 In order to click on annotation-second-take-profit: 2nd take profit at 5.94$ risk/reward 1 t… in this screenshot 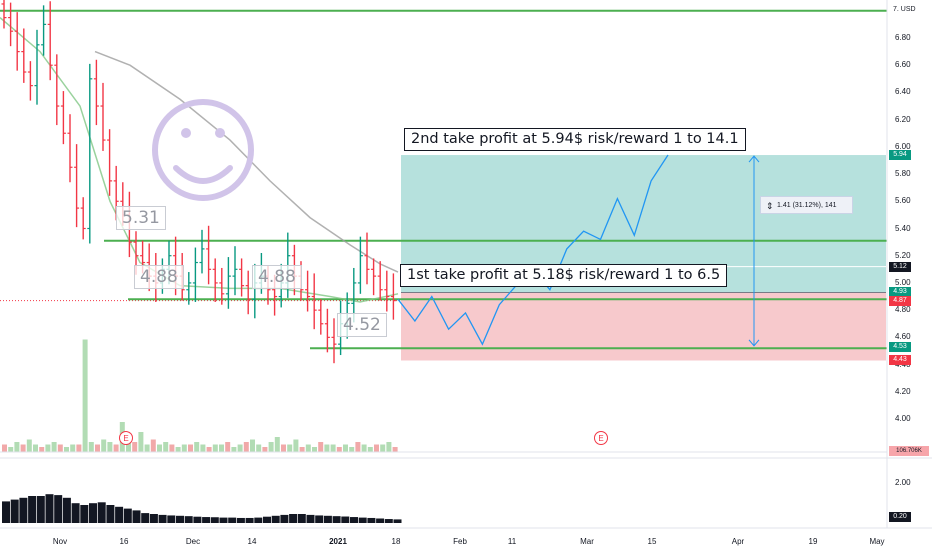, I will do `click(575, 139)`.